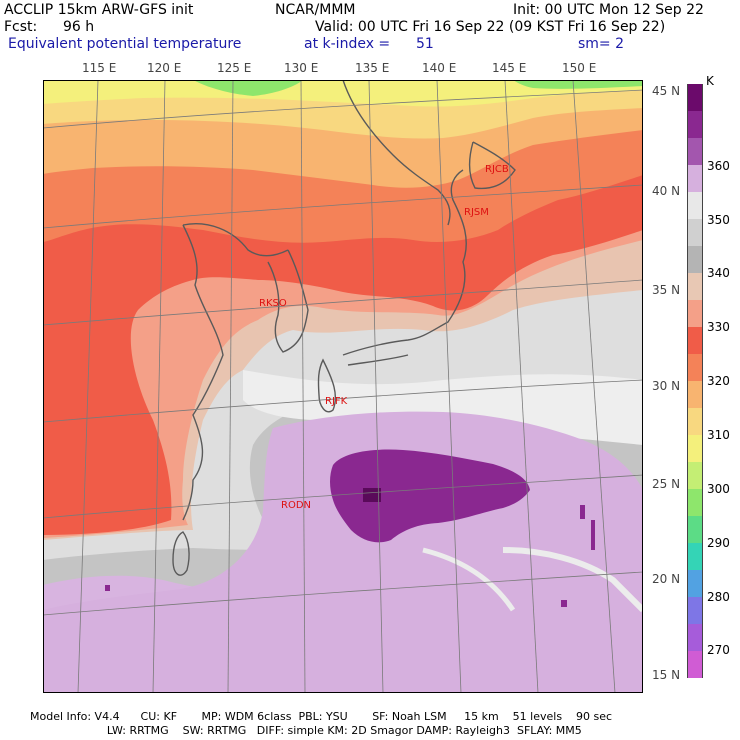  I want to click on smoothing: sm= 2, so click(601, 44).